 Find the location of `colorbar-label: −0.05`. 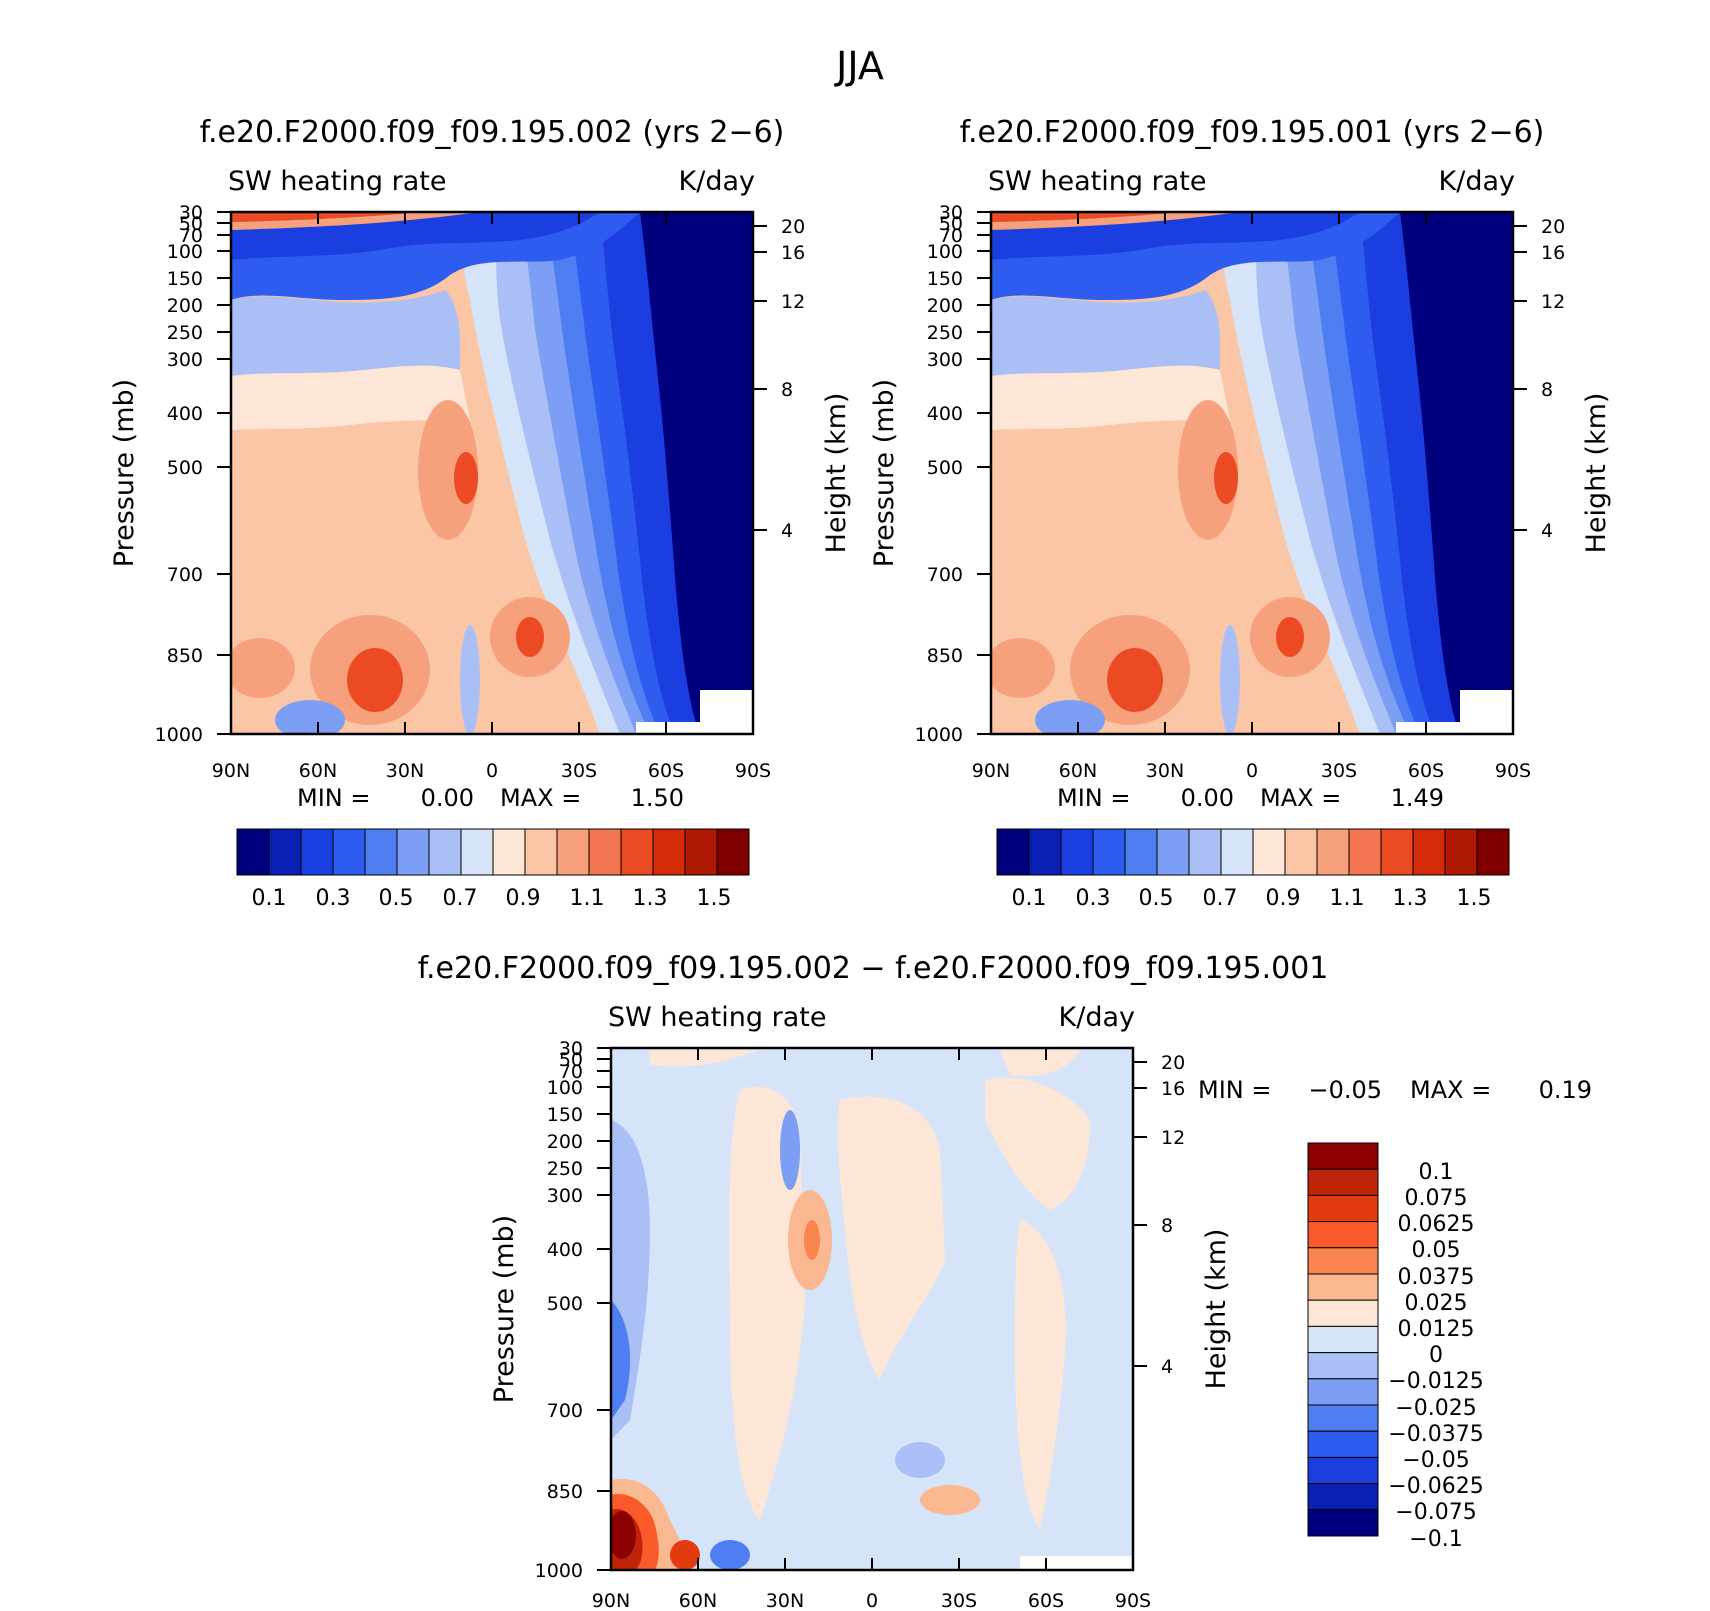

colorbar-label: −0.05 is located at coordinates (1435, 1460).